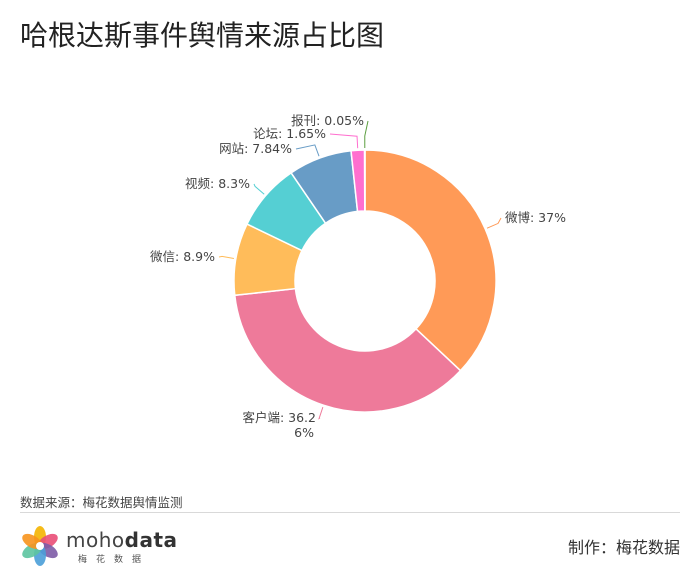  What do you see at coordinates (255, 148) in the screenshot?
I see `slice-label-网站: 网站: 7.84%` at bounding box center [255, 148].